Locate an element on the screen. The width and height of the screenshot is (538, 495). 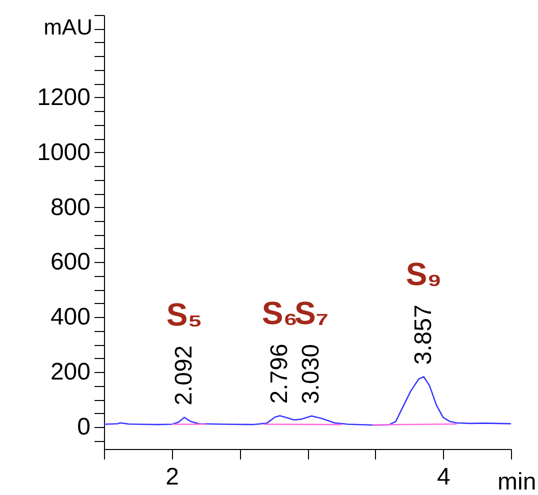
y-tick-label: 1200 is located at coordinates (63, 97).